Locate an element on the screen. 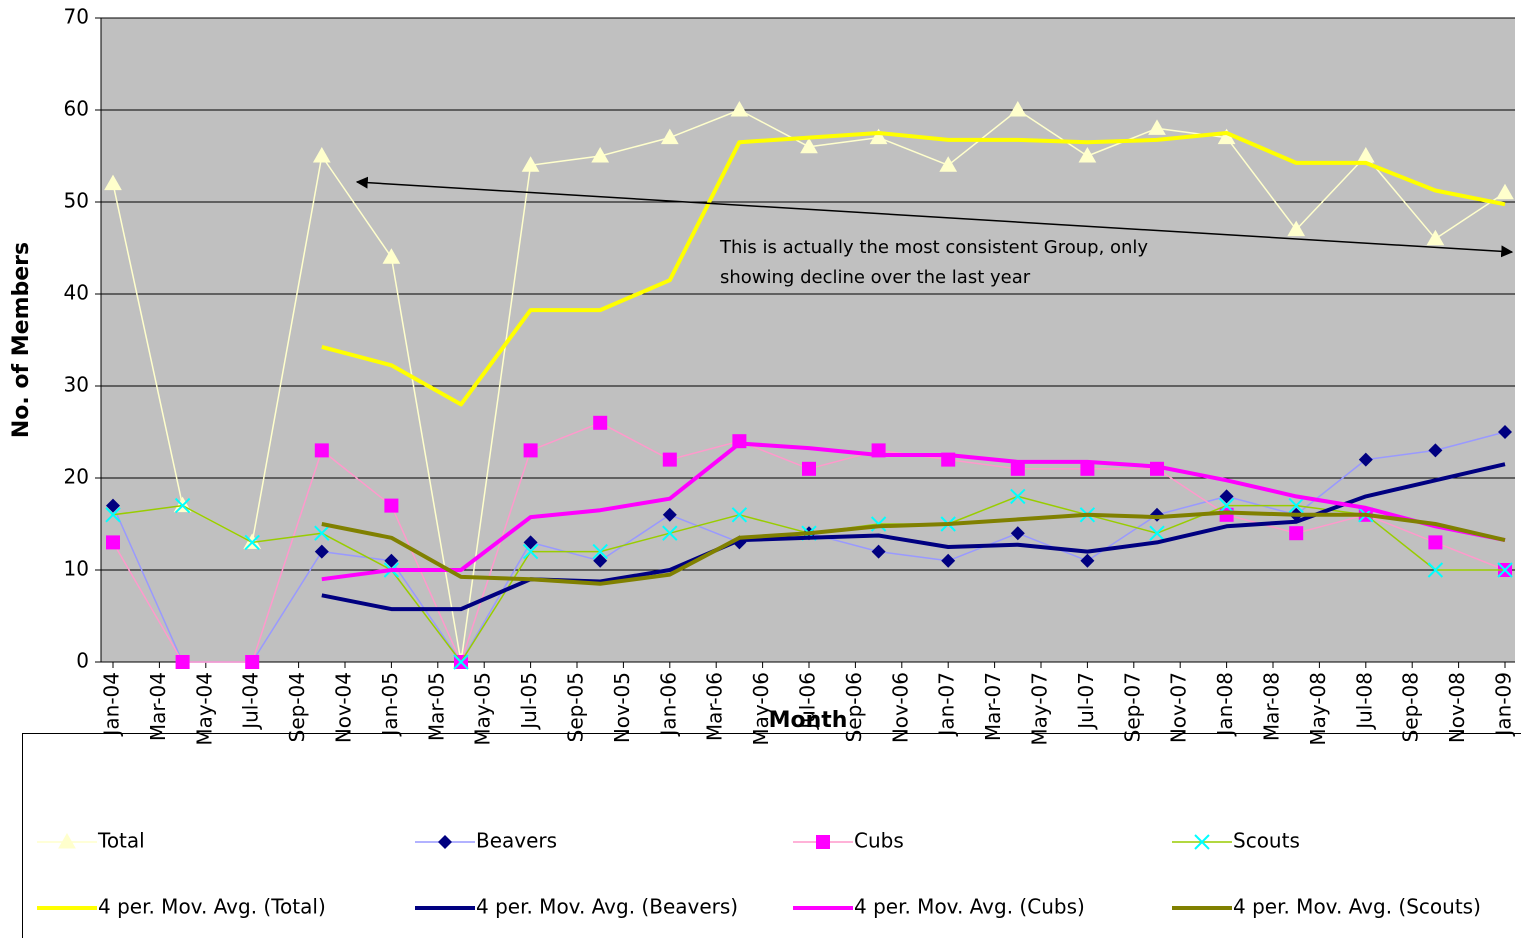 This screenshot has width=1521, height=938. x-tick-label: Mar-06 is located at coordinates (715, 706).